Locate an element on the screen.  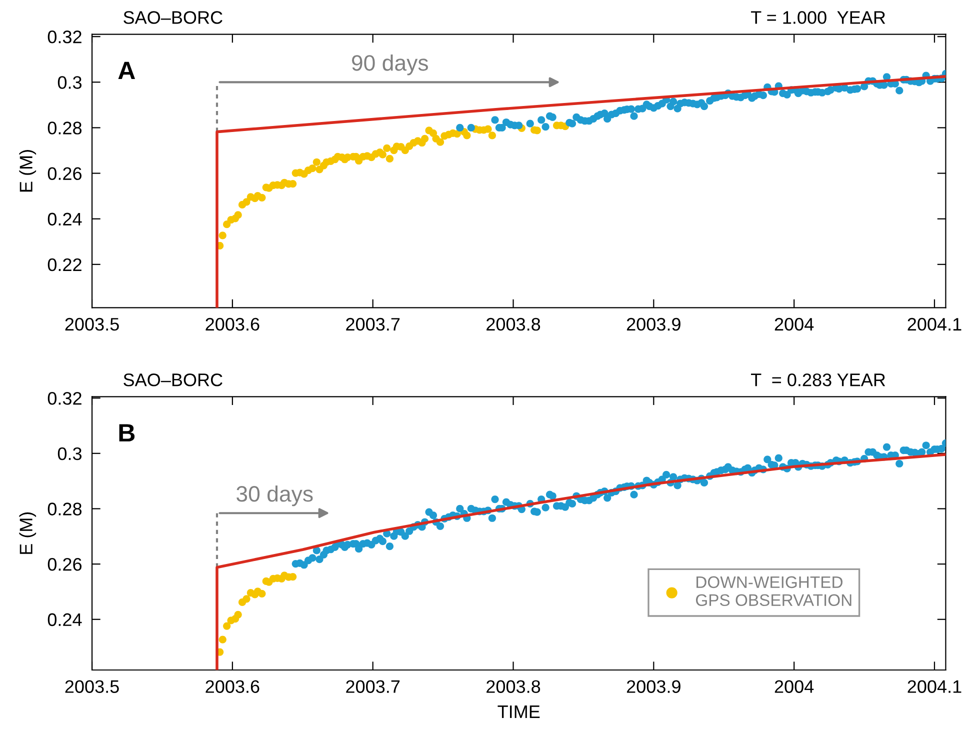
annotation: A is located at coordinates (127, 71).